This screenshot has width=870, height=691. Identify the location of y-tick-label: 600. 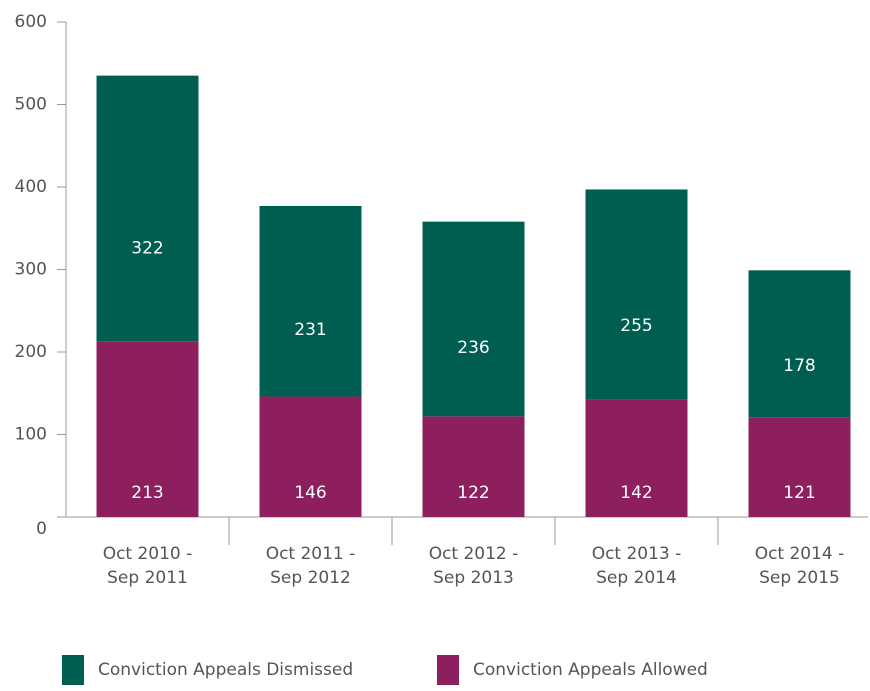
(31, 22).